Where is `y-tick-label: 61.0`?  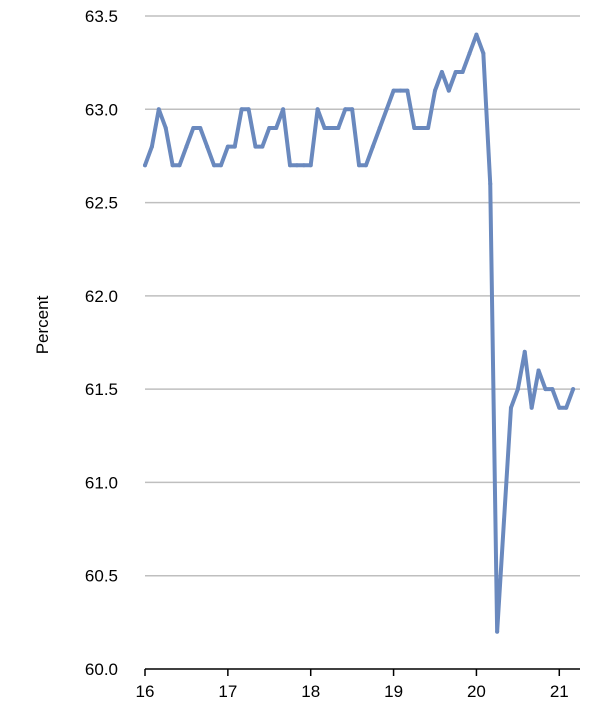
y-tick-label: 61.0 is located at coordinates (101, 482).